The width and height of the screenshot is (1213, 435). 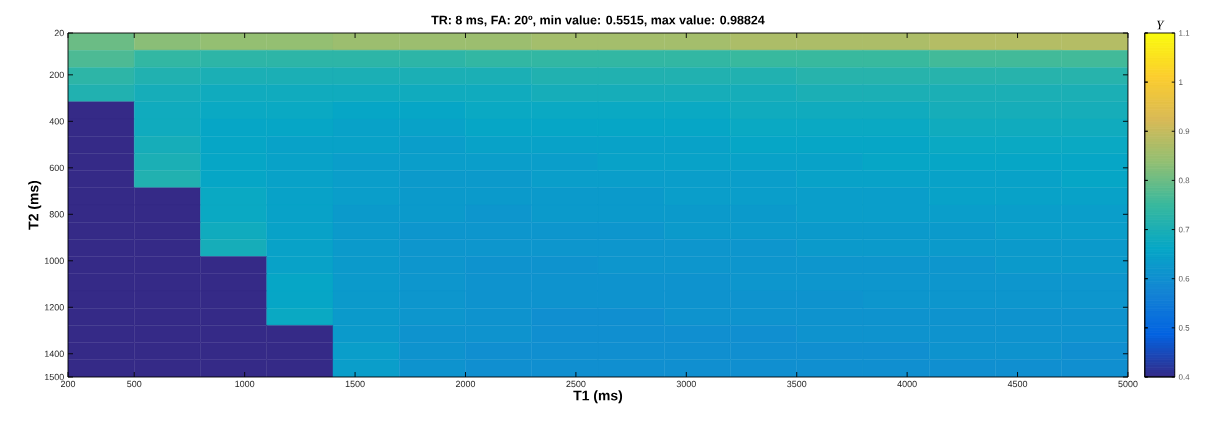 I want to click on y-tick-label: 400, so click(x=56, y=121).